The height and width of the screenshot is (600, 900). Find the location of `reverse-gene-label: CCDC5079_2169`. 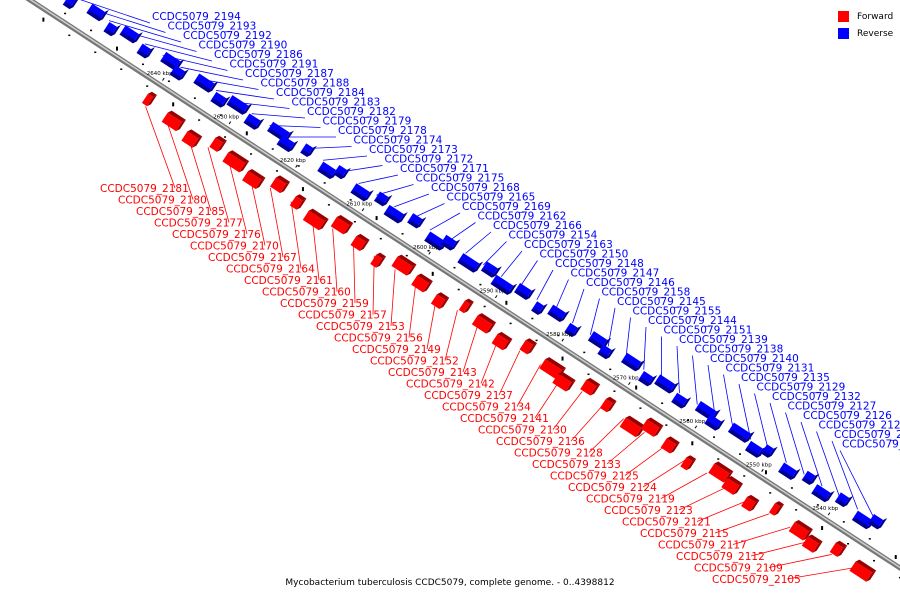

reverse-gene-label: CCDC5079_2169 is located at coordinates (506, 207).